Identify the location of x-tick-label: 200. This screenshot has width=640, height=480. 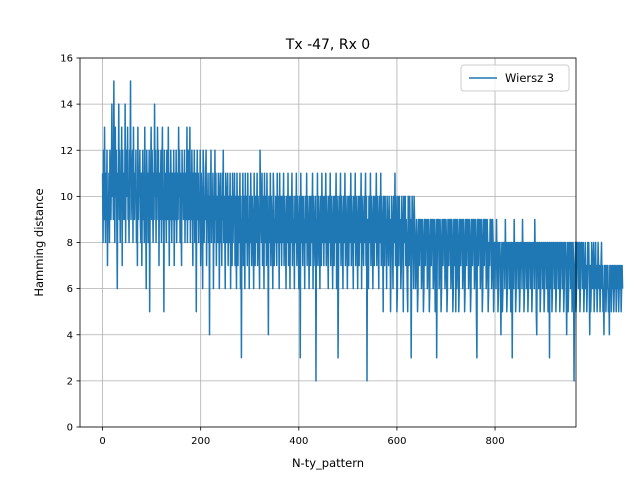
(200, 441).